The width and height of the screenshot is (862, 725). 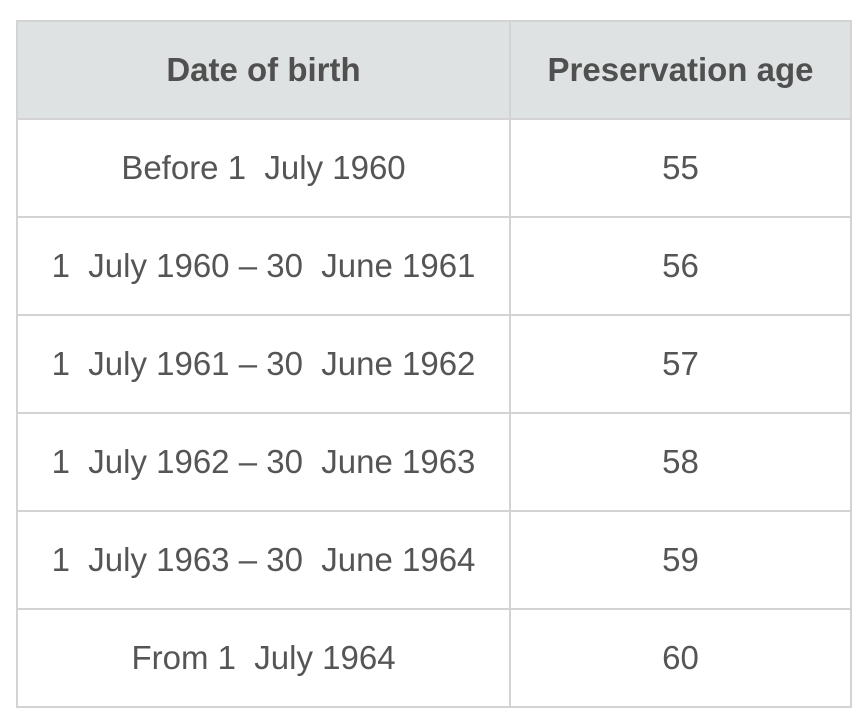 What do you see at coordinates (680, 266) in the screenshot?
I see `preservation-age-cell: 56` at bounding box center [680, 266].